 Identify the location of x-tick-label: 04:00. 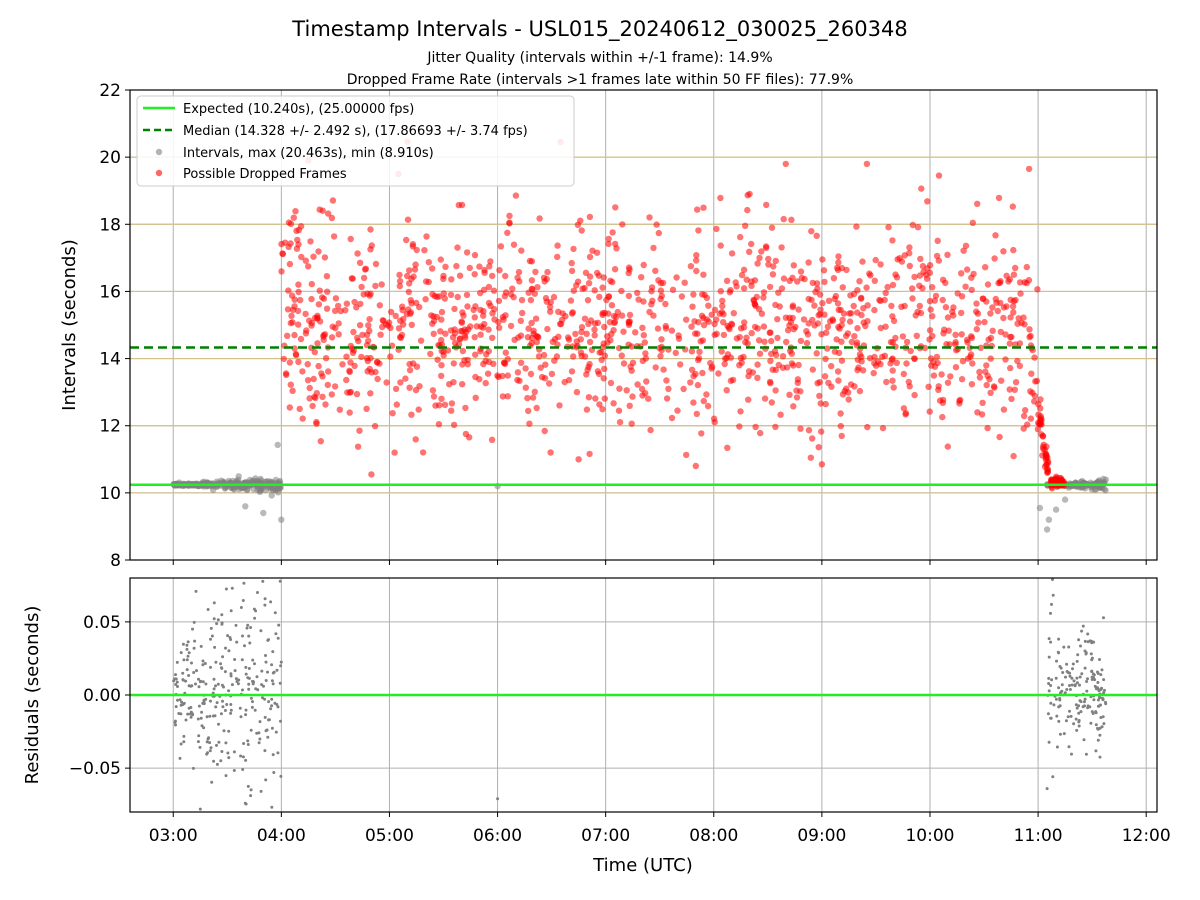
(281, 836).